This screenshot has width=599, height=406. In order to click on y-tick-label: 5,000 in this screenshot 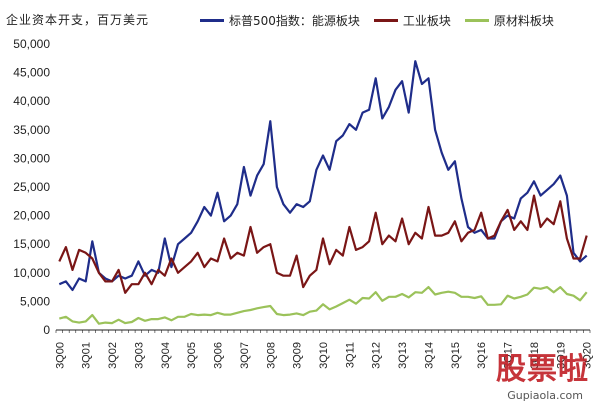, I will do `click(35, 301)`.